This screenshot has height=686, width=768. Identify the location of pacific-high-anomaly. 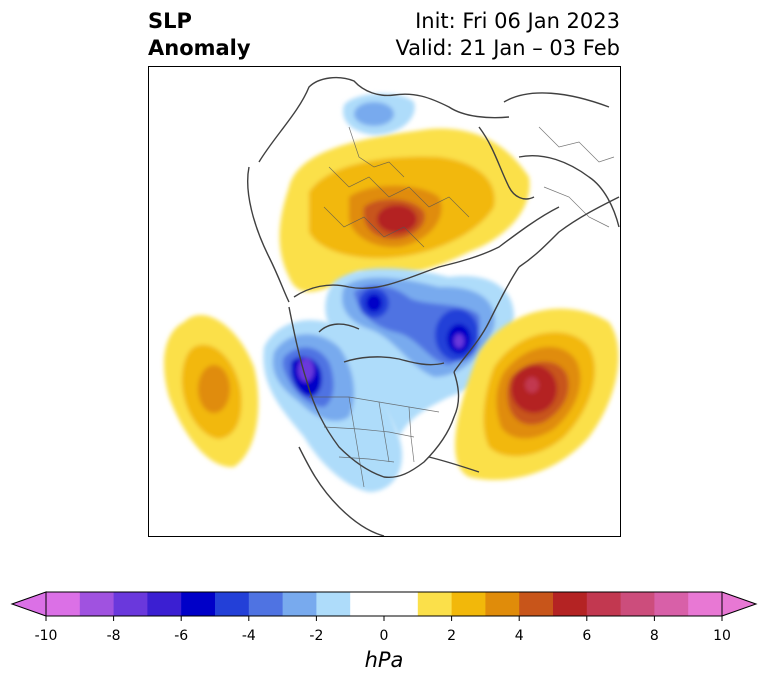
(211, 391).